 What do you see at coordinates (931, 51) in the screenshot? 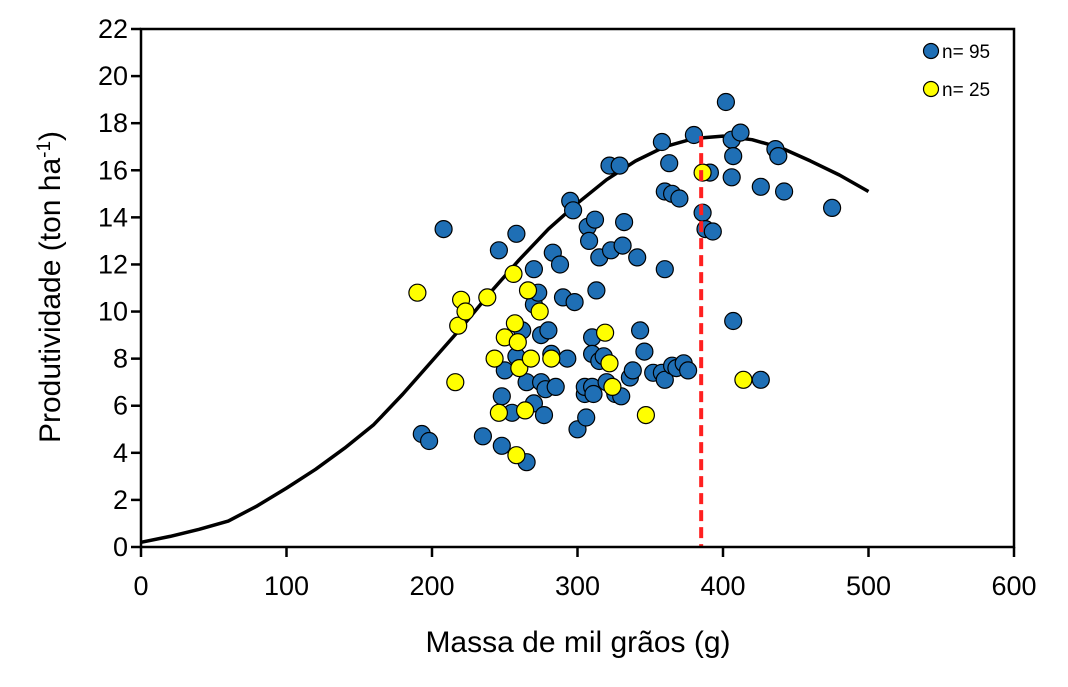
I see `legend-marker-n95` at bounding box center [931, 51].